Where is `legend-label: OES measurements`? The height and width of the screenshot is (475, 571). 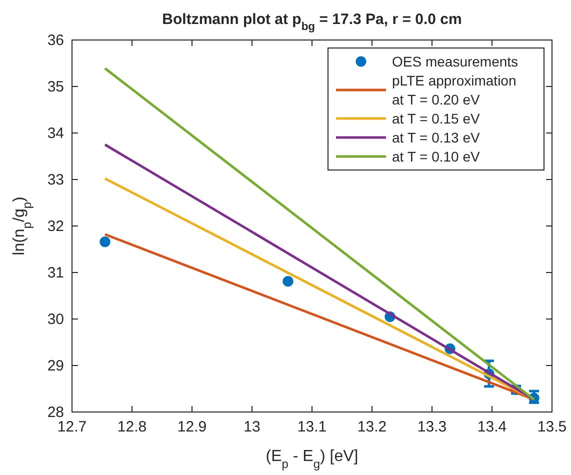
legend-label: OES measurements is located at coordinates (455, 61).